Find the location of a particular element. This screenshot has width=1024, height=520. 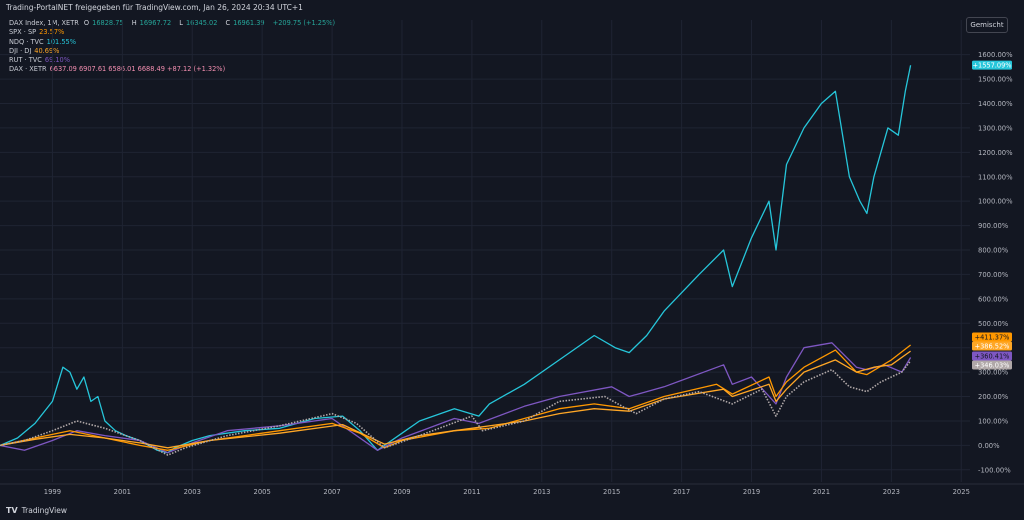

y-tick-label: 500.00% is located at coordinates (993, 324).